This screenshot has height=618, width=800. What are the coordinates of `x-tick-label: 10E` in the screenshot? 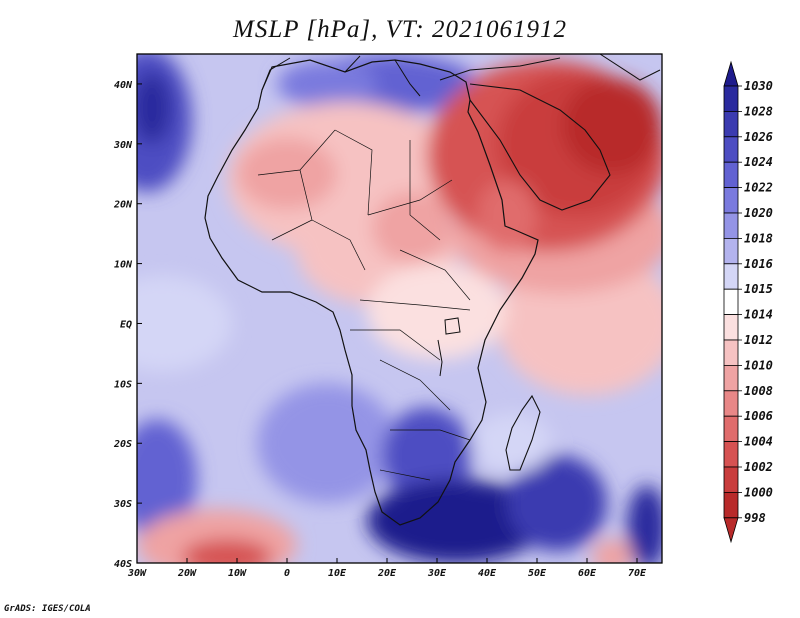 It's located at (337, 573).